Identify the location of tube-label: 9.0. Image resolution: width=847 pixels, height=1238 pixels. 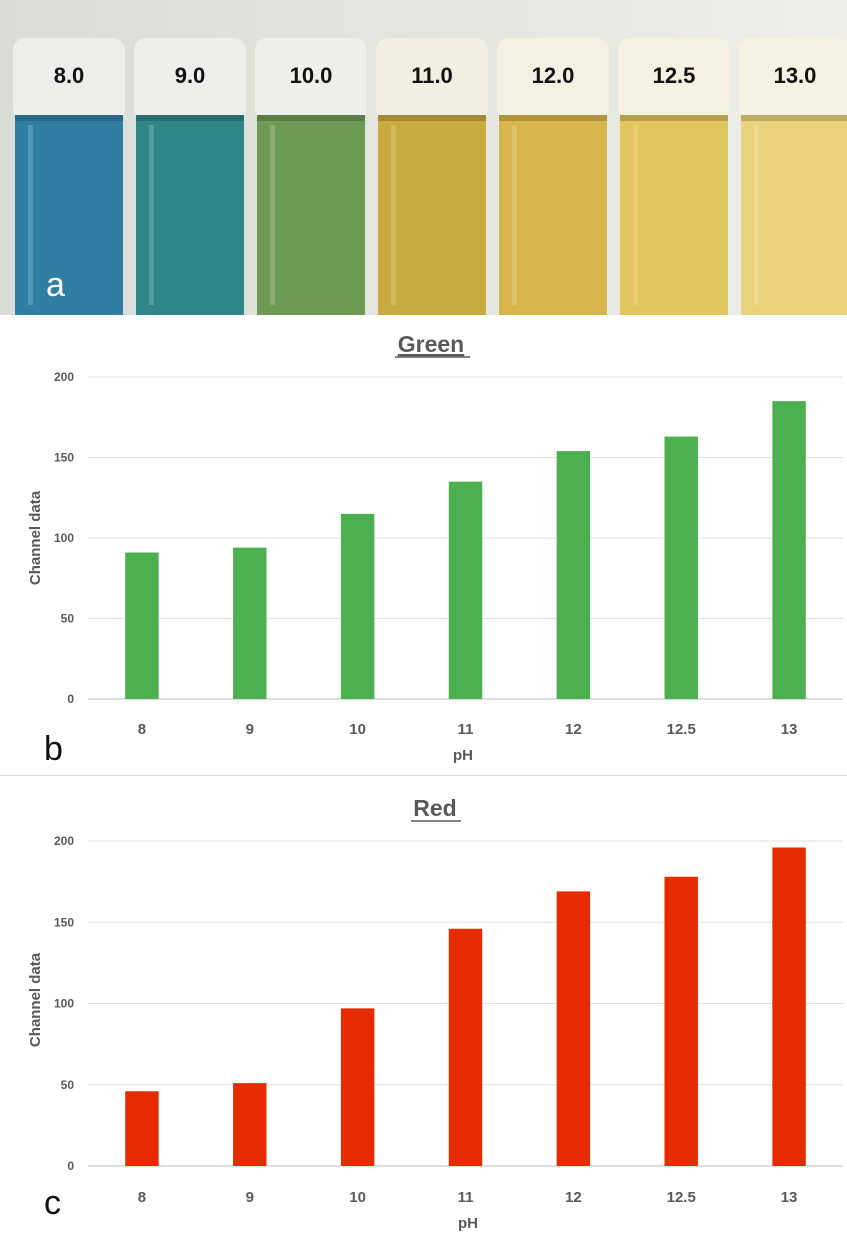
(190, 75).